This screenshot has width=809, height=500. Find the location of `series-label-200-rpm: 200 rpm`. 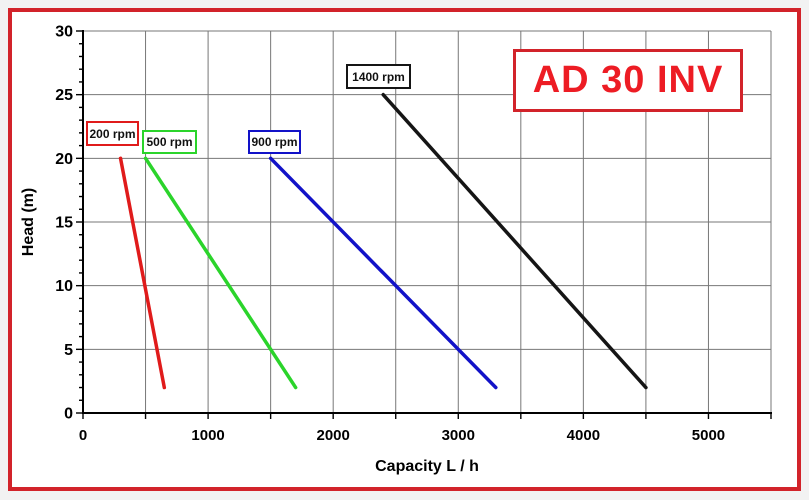

series-label-200-rpm: 200 rpm is located at coordinates (112, 133).